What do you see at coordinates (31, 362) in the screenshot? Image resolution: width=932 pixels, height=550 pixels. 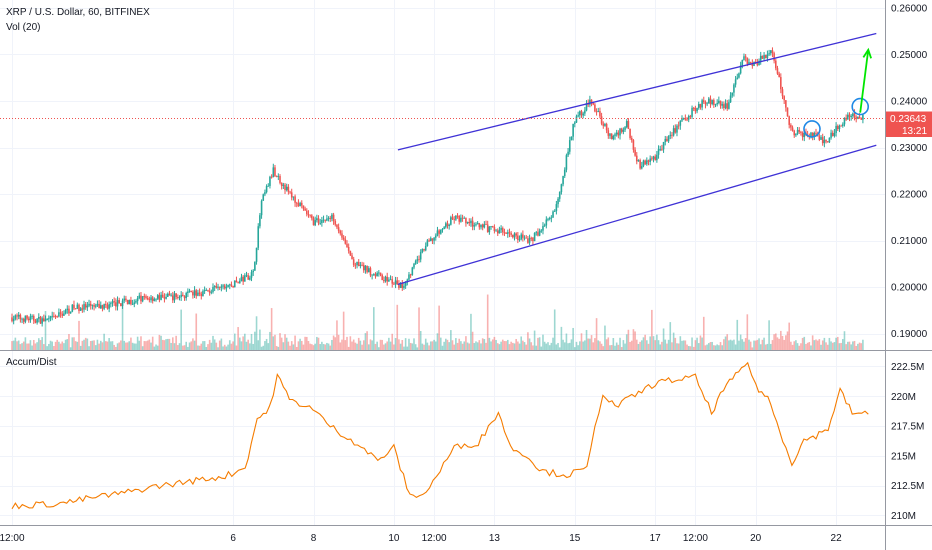 I see `indicator-legend: Accum/Dist` at bounding box center [31, 362].